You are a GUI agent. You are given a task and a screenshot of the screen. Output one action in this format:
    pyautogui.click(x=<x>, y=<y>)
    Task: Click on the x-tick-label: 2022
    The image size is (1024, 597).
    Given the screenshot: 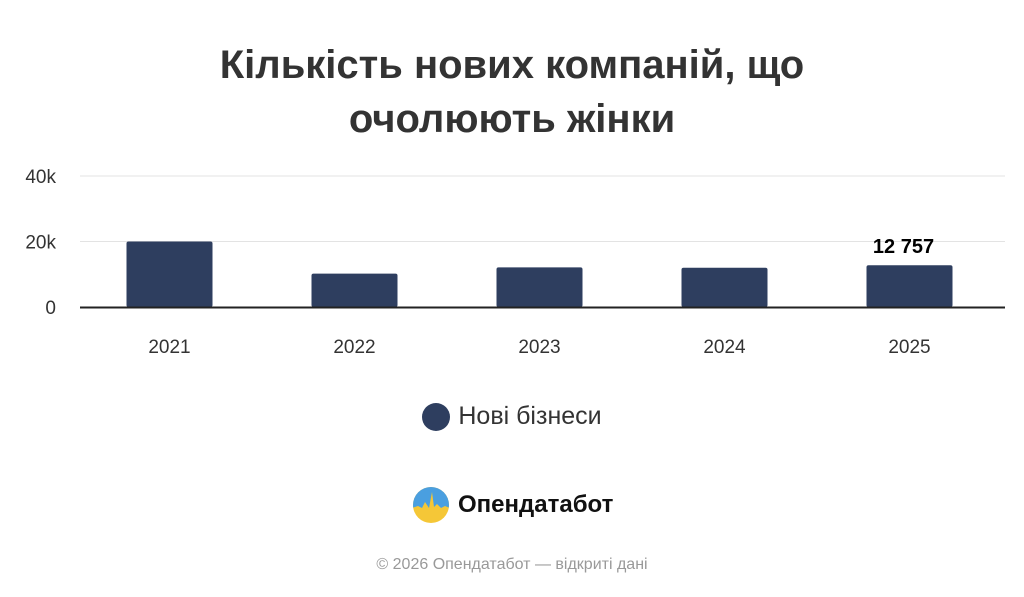 What is the action you would take?
    pyautogui.click(x=354, y=347)
    